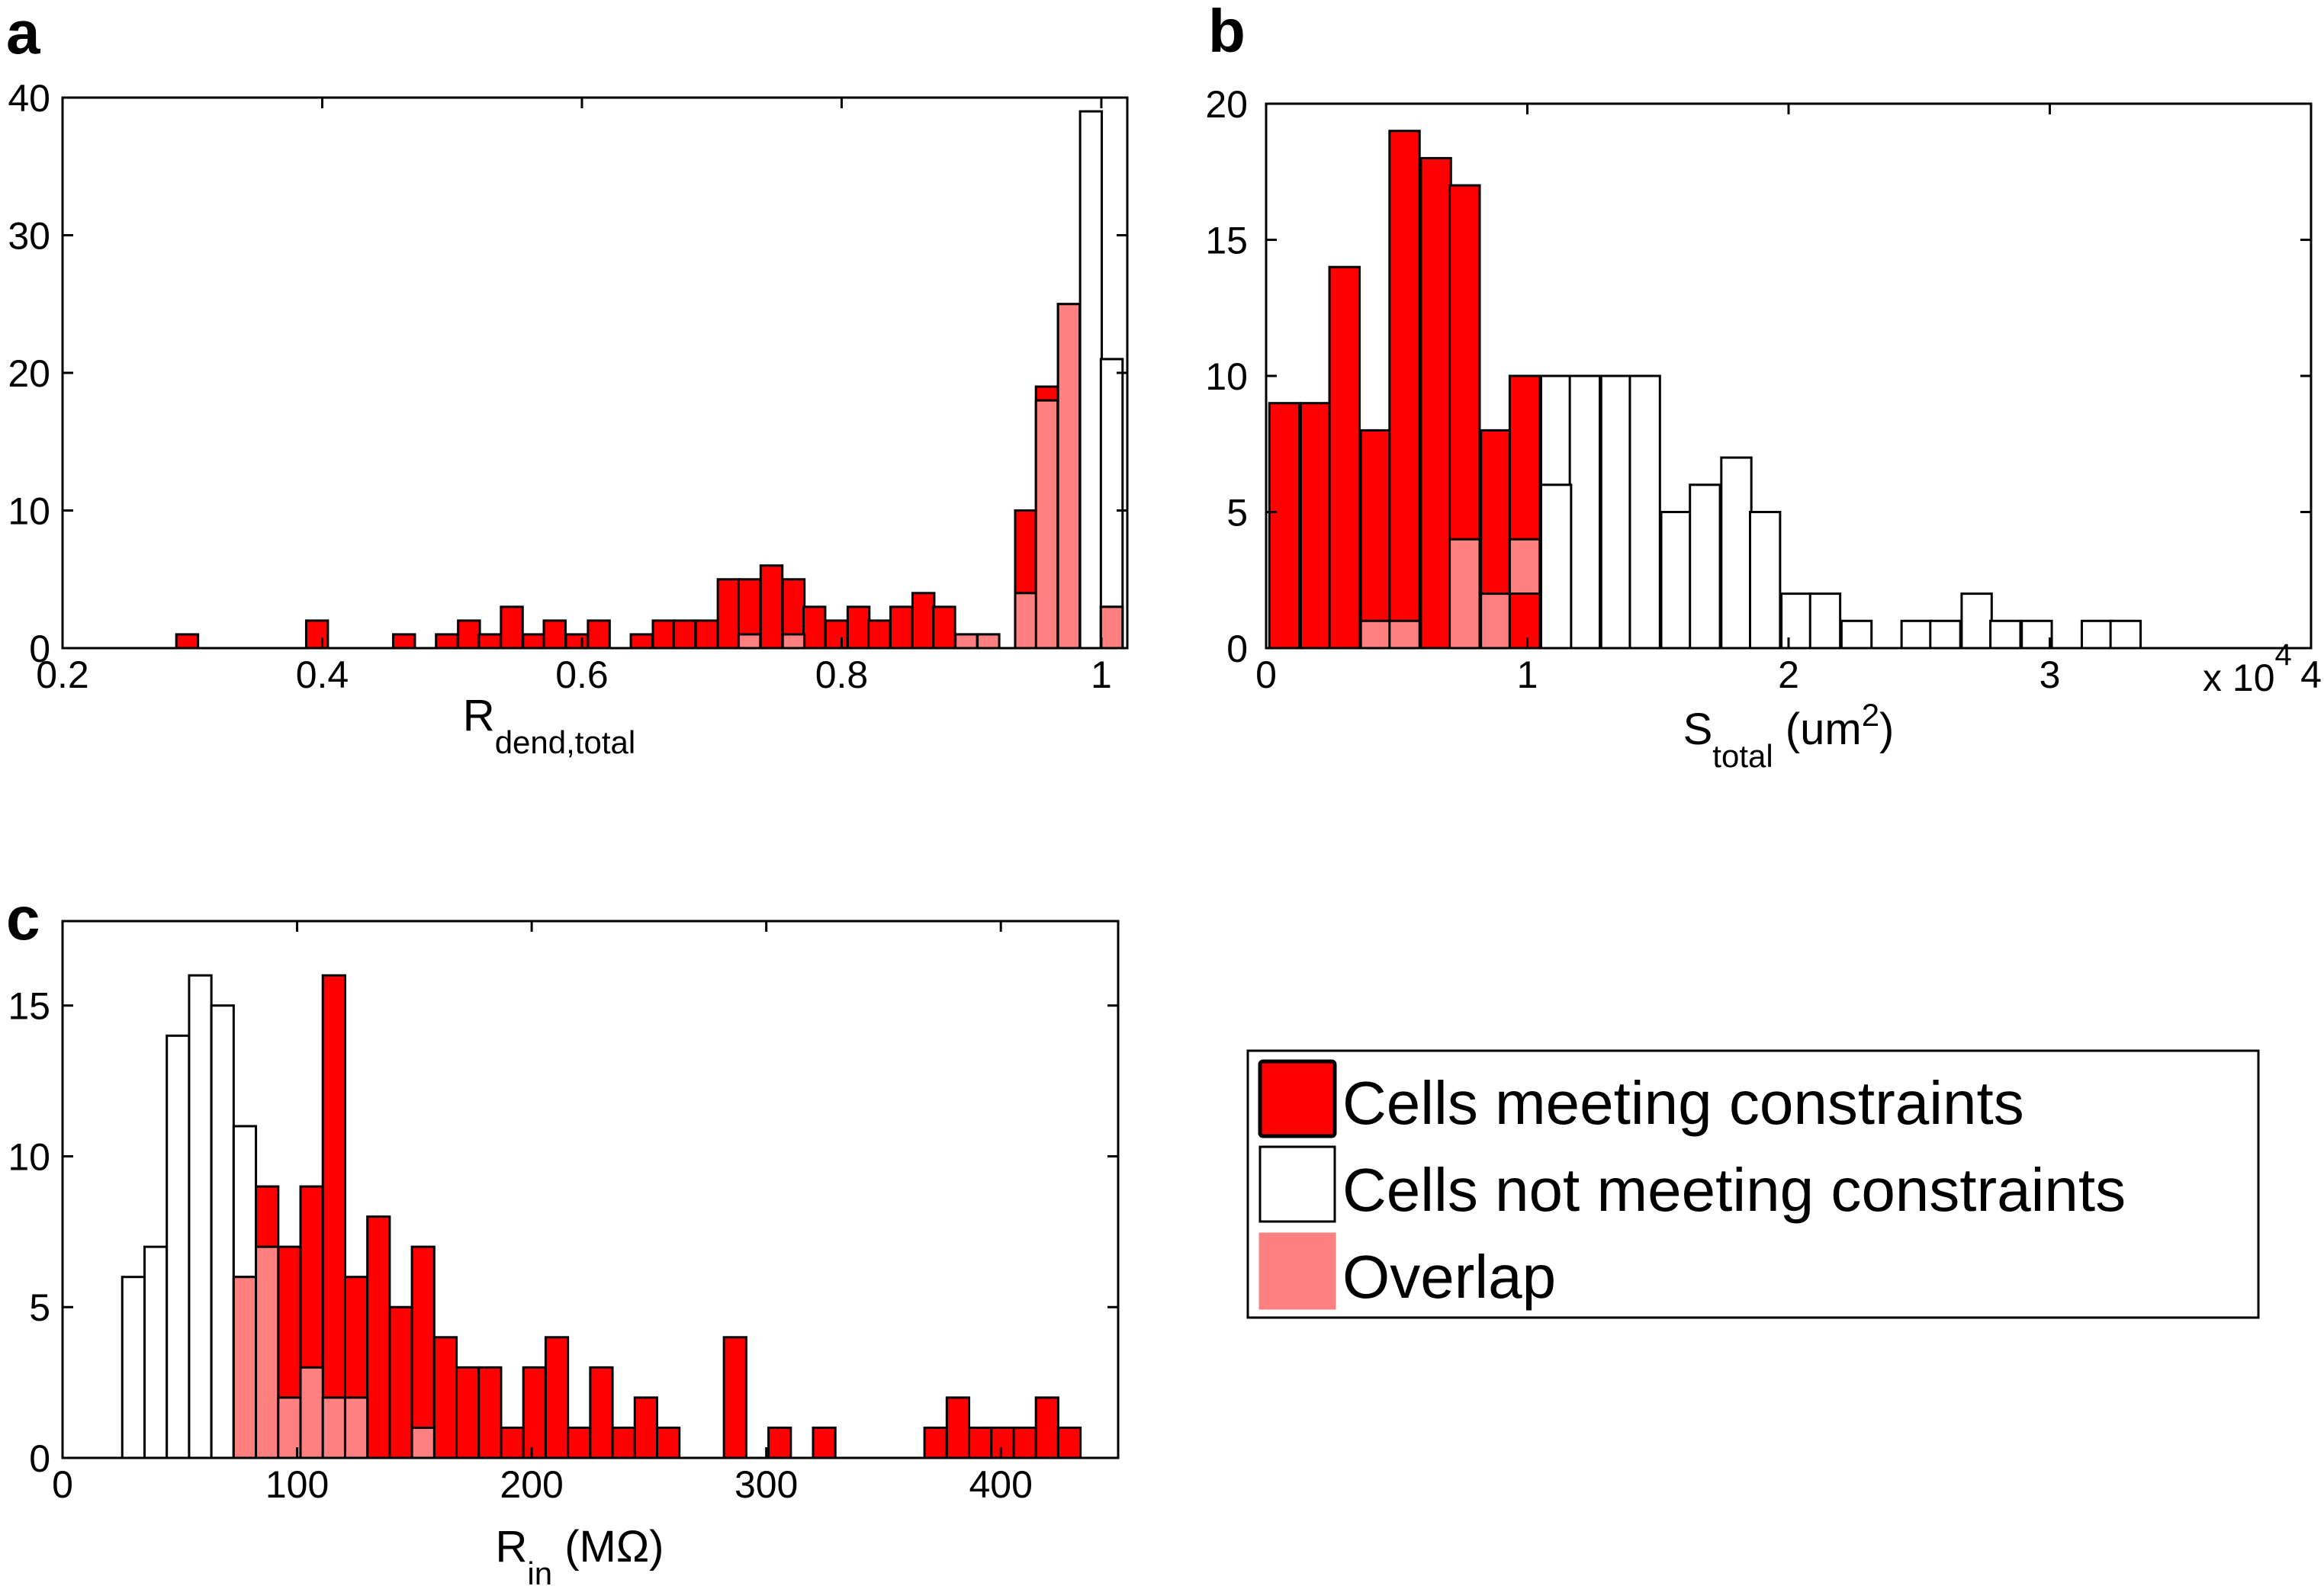  I want to click on y-tick-label-b: 10, so click(1226, 376).